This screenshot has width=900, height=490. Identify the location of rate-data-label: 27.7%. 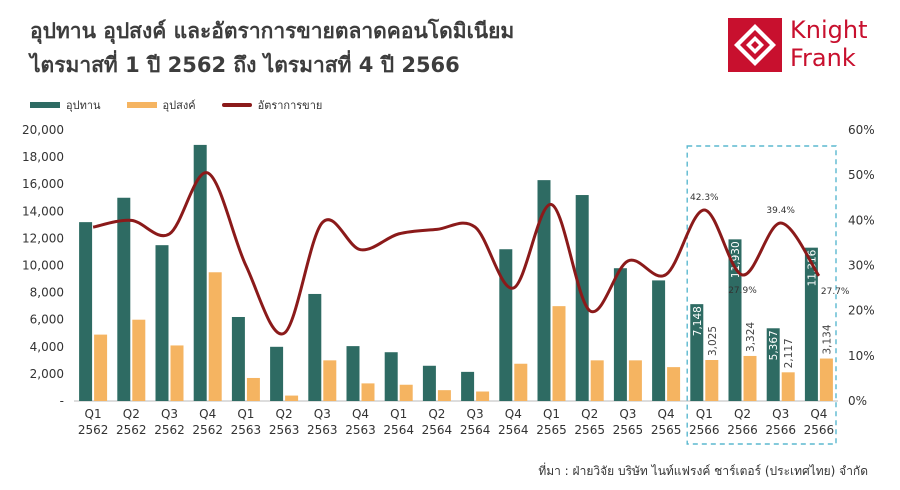
(835, 292).